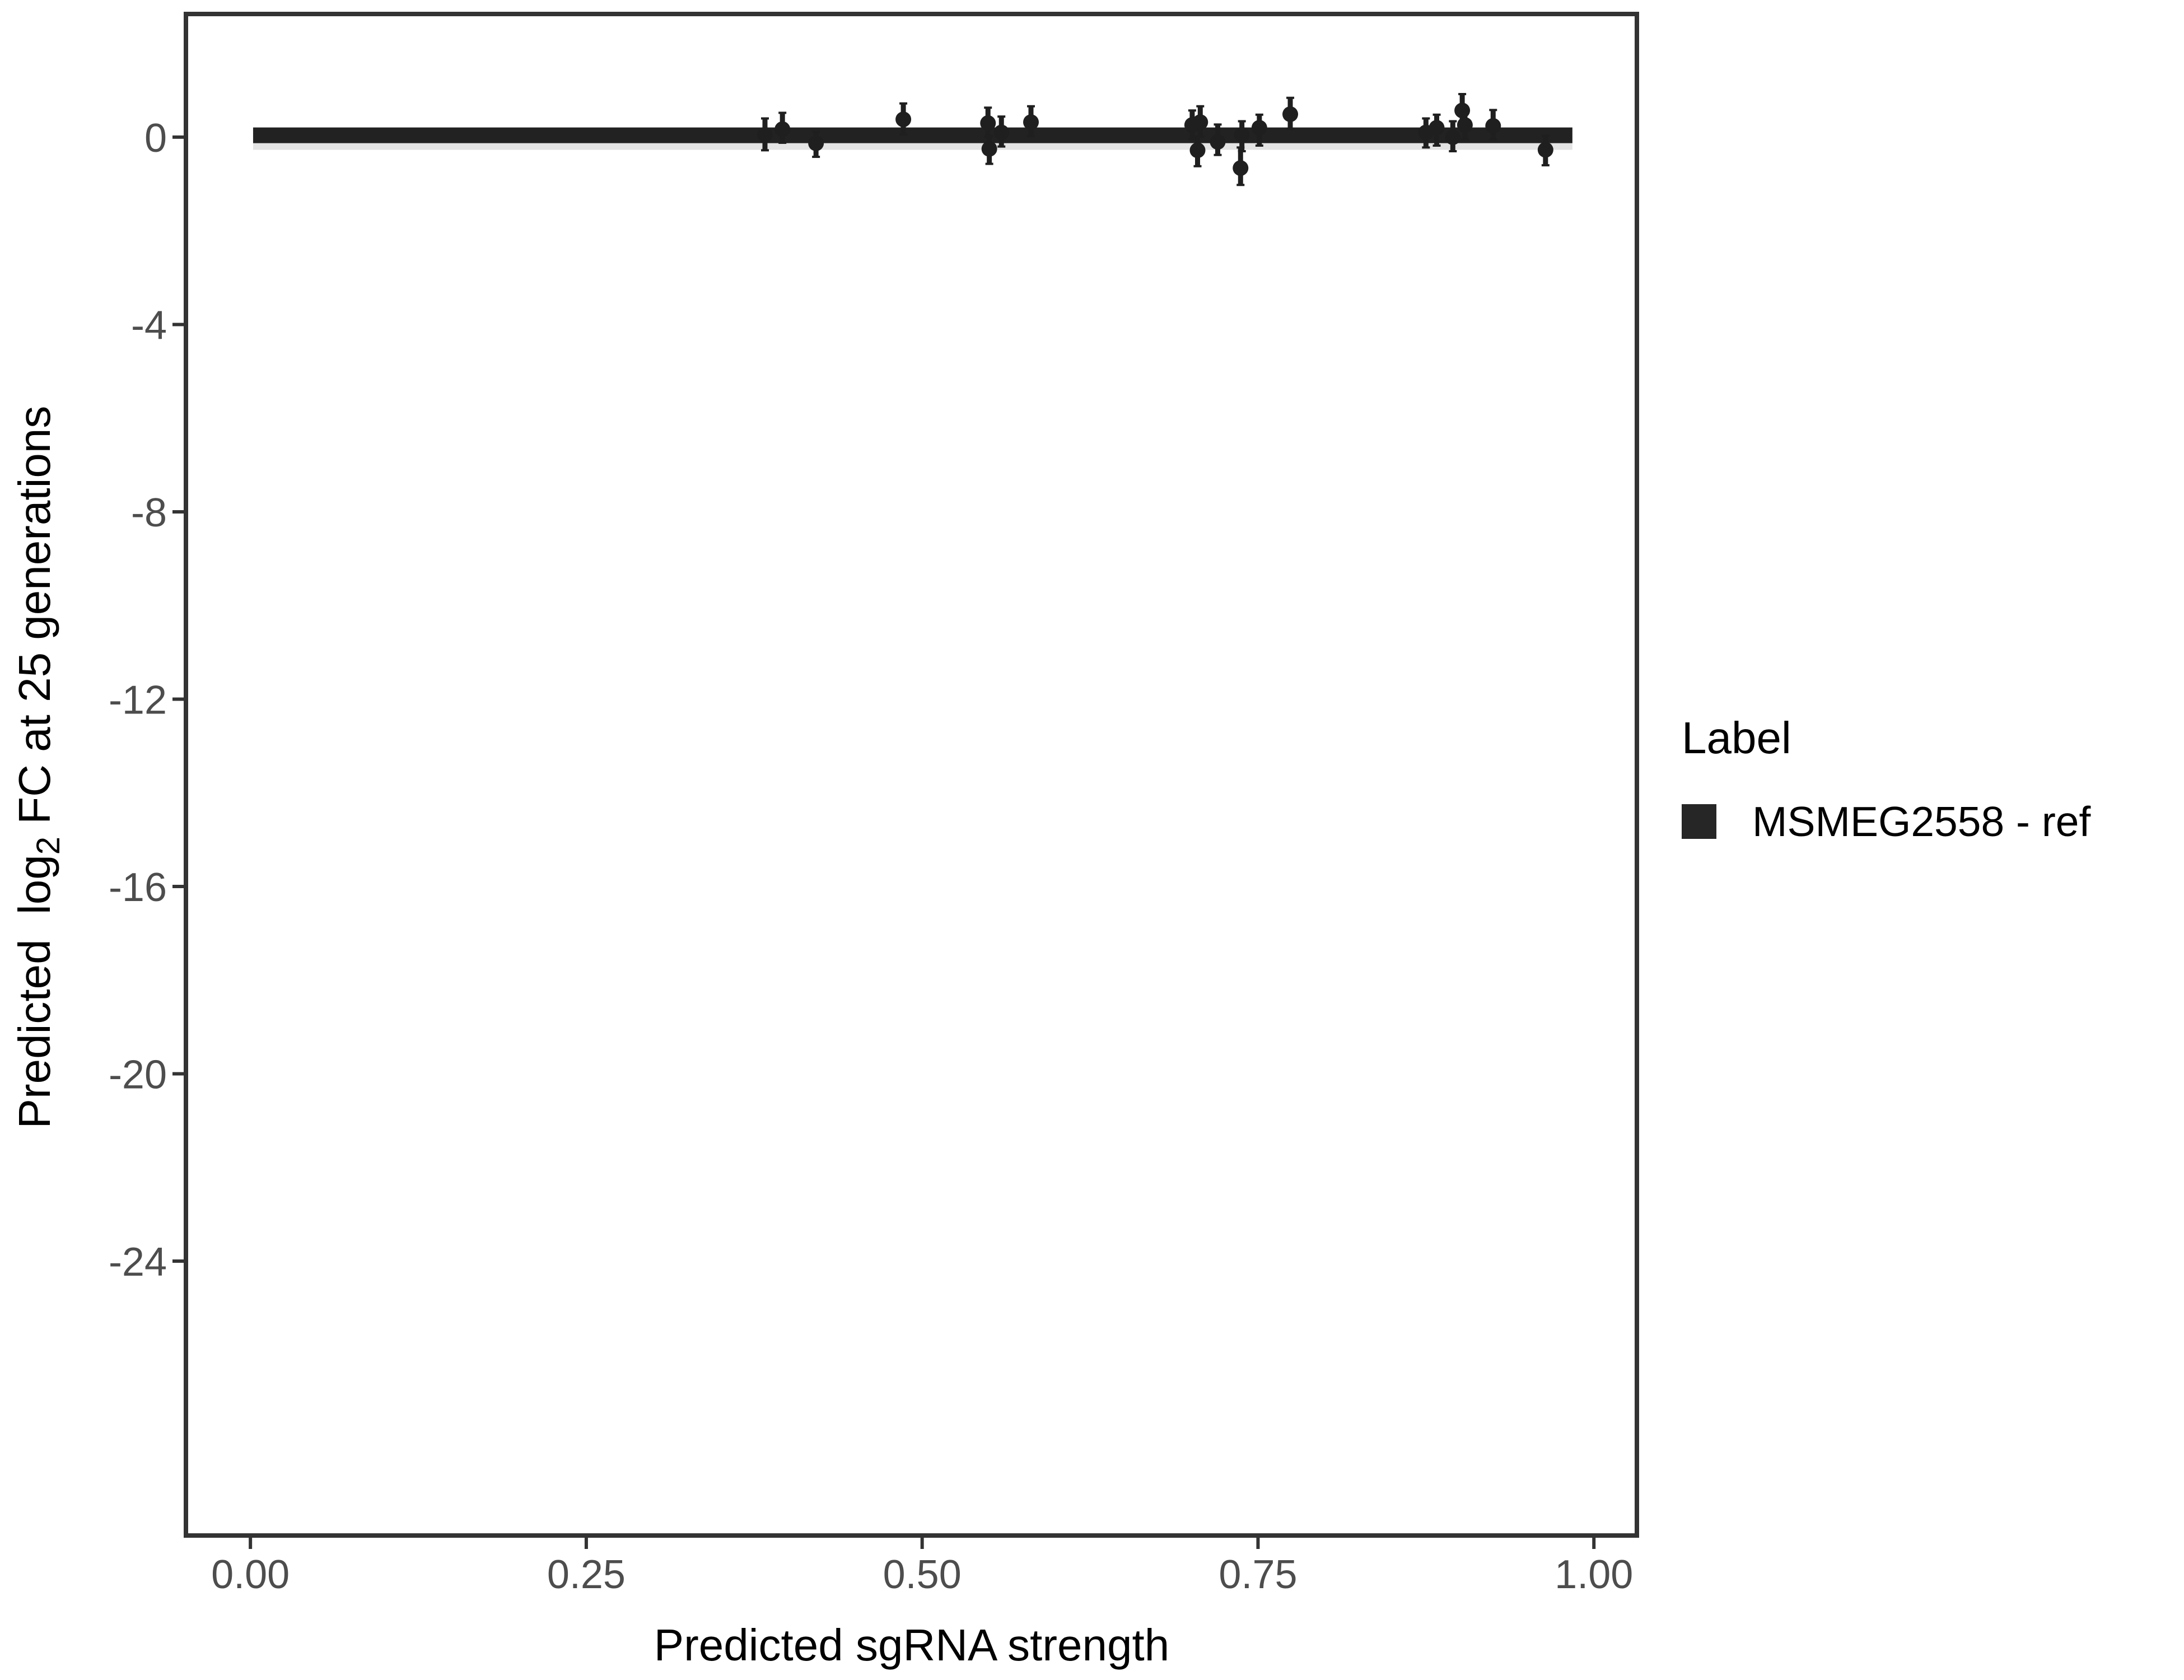 Image resolution: width=2184 pixels, height=1680 pixels. What do you see at coordinates (1886, 779) in the screenshot?
I see `legend: Label MSMEG2558 - ref` at bounding box center [1886, 779].